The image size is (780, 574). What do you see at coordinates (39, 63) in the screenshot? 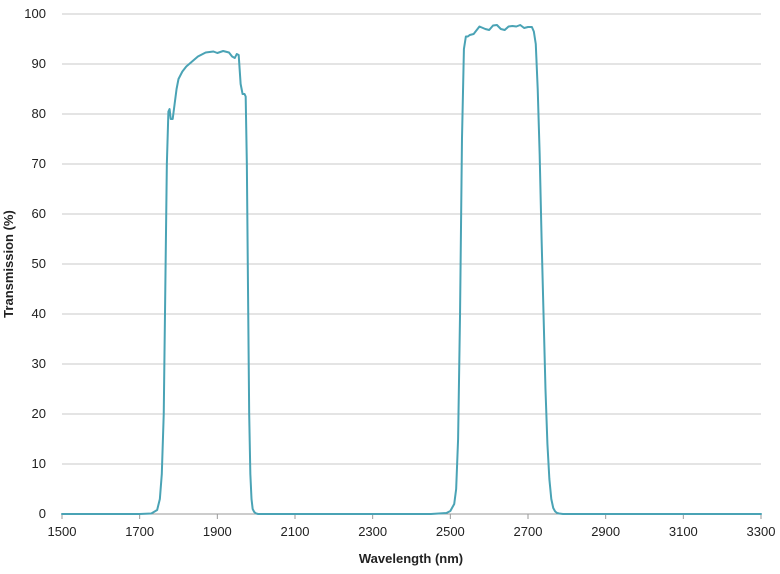
I see `y-tick-label: 90` at bounding box center [39, 63].